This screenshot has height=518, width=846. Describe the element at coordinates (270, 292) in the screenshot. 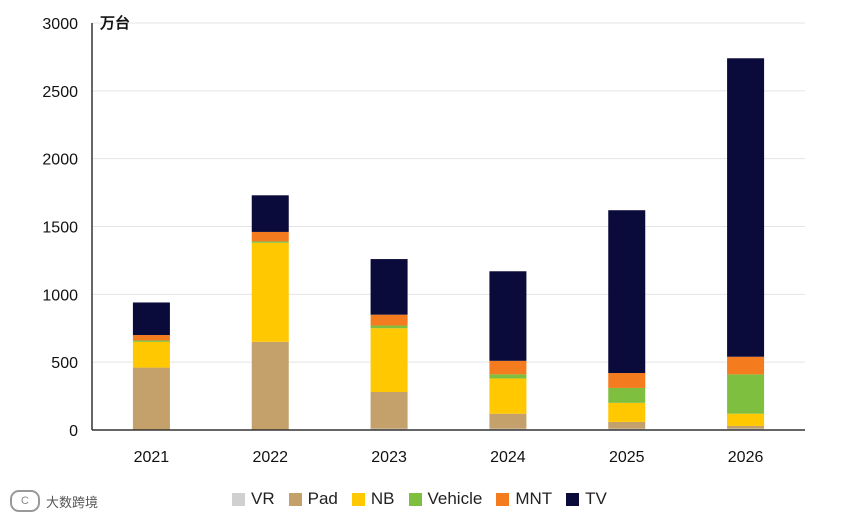

I see `bar-segment-nb-2022` at that location.